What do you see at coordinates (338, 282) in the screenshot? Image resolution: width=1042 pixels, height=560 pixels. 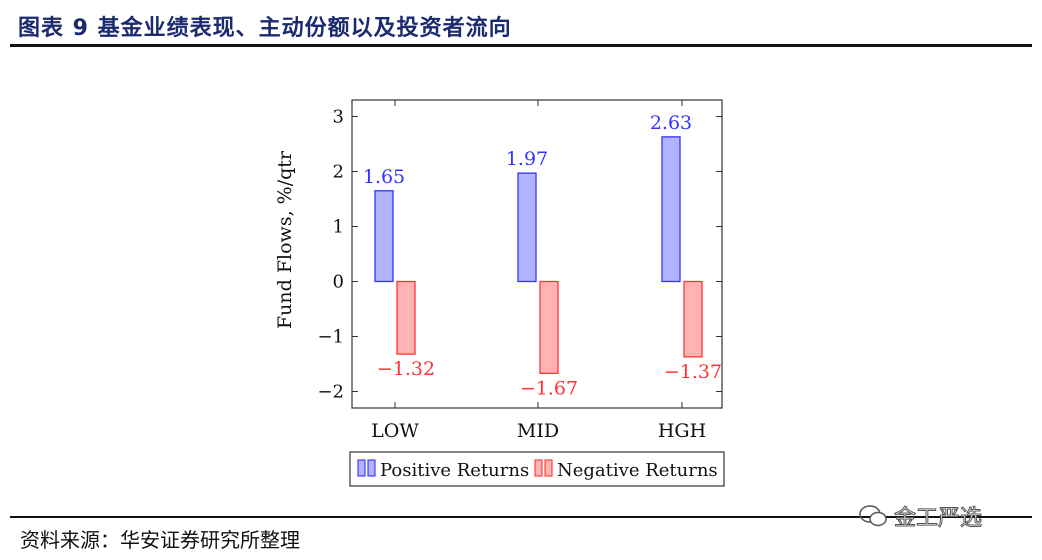 I see `y-tick-label: 0` at bounding box center [338, 282].